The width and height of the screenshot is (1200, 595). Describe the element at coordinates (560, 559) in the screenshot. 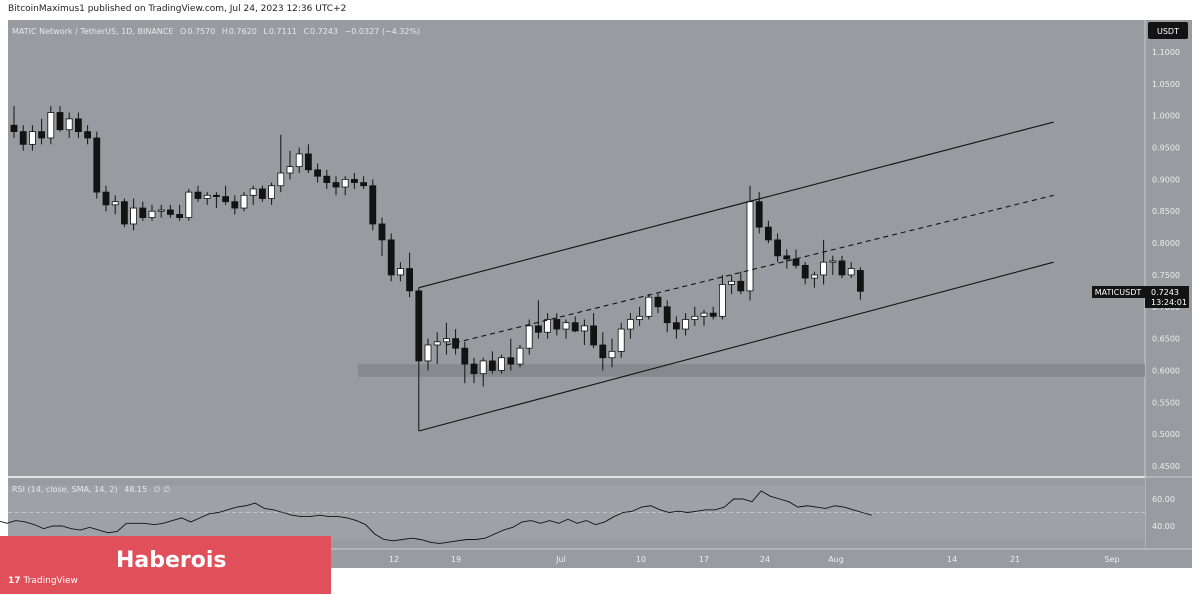

I see `time-axis-tick-label: Jul` at that location.